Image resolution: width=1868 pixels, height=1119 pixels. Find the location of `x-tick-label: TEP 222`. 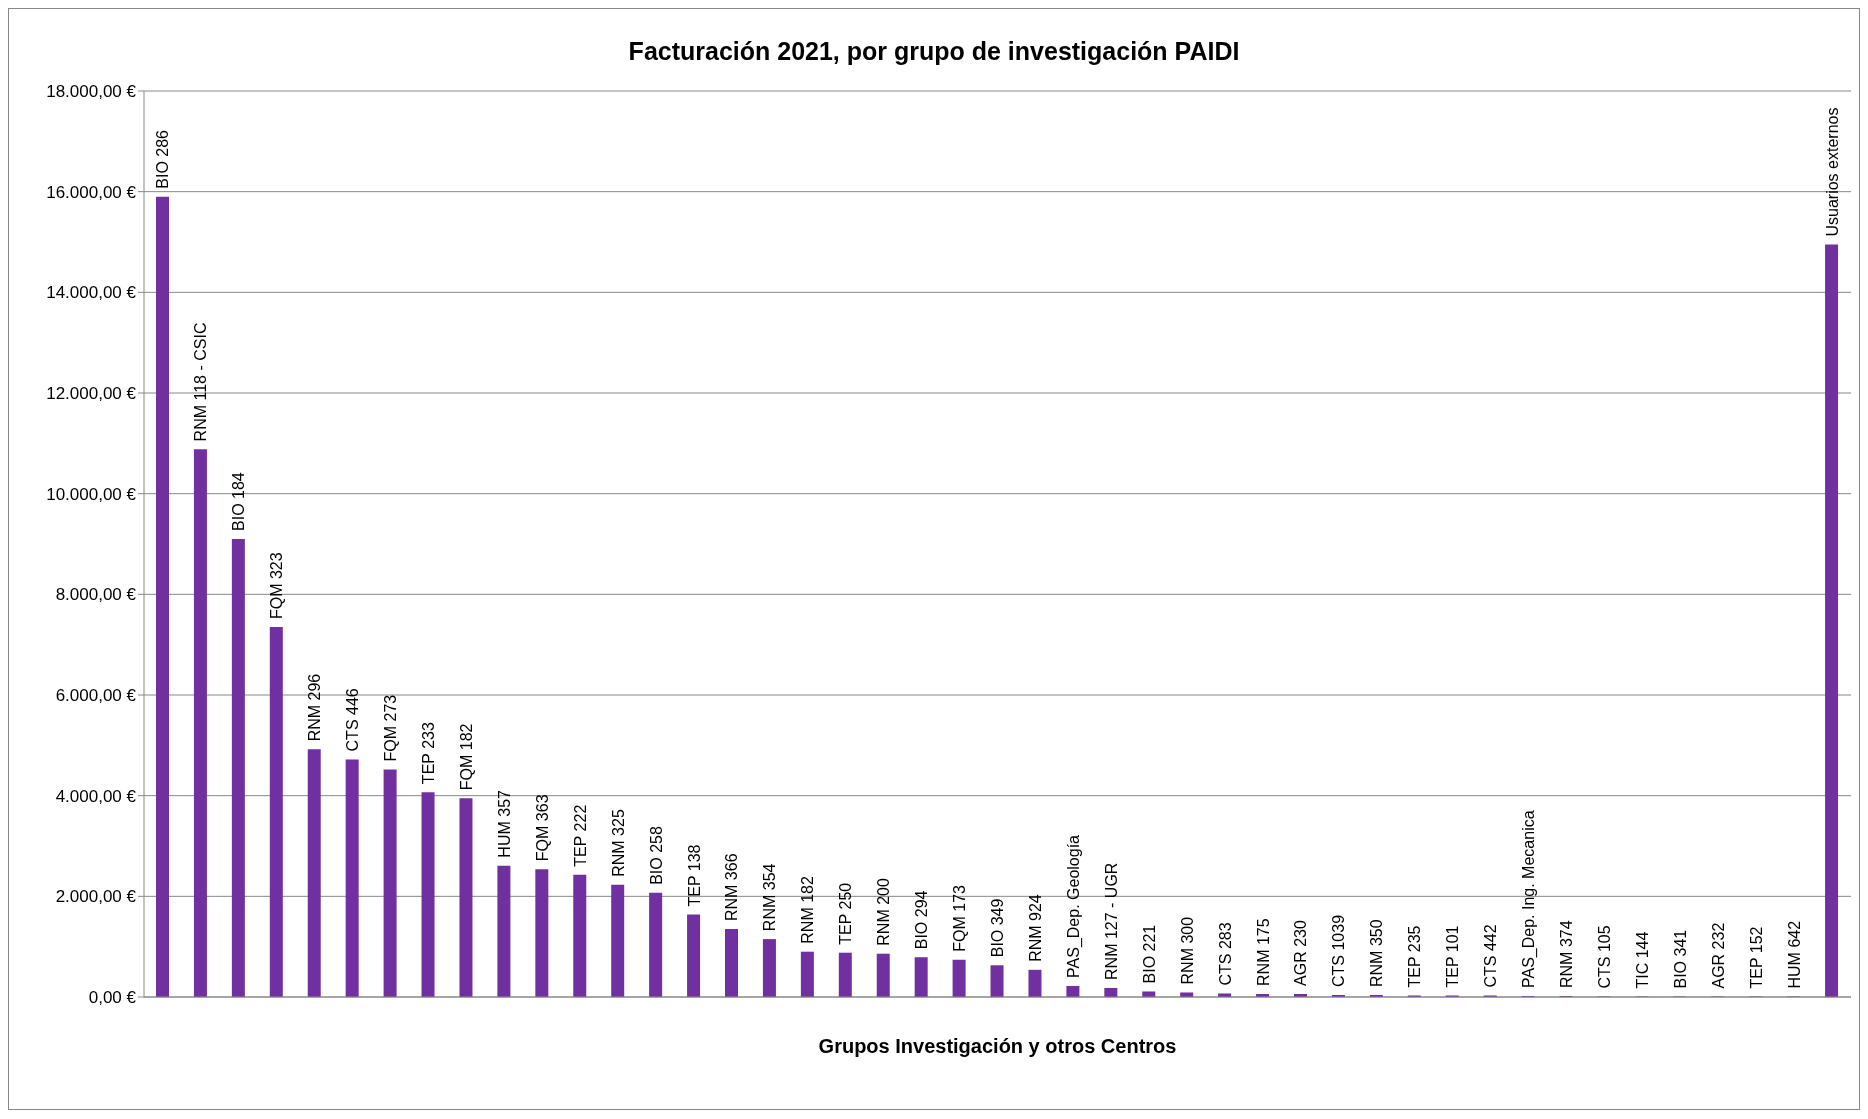

x-tick-label: TEP 222 is located at coordinates (580, 835).